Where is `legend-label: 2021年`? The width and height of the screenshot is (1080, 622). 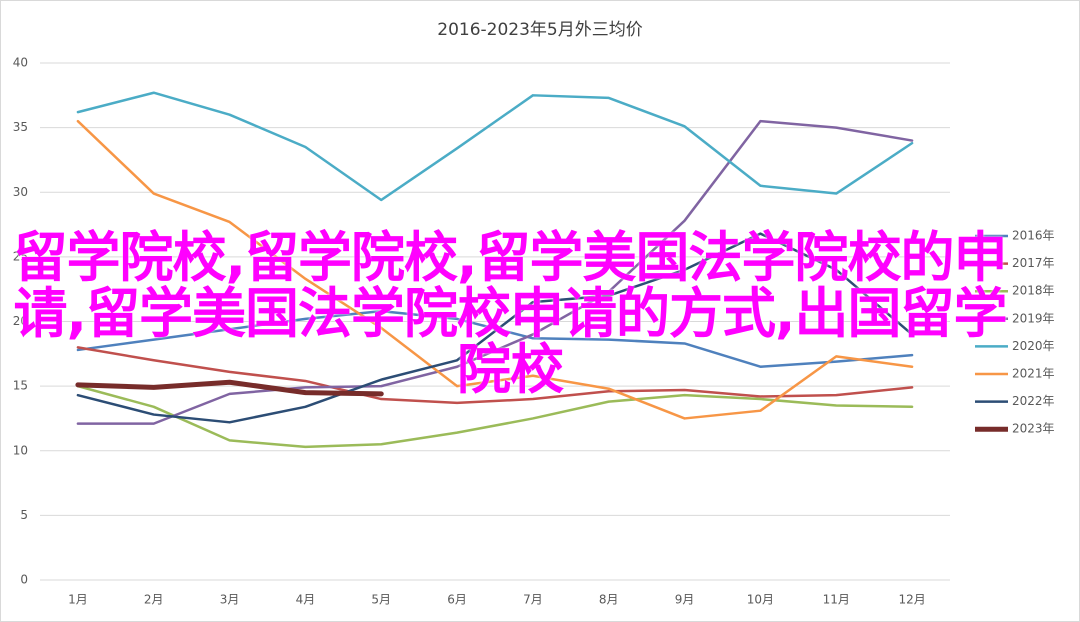 legend-label: 2021年 is located at coordinates (1033, 374).